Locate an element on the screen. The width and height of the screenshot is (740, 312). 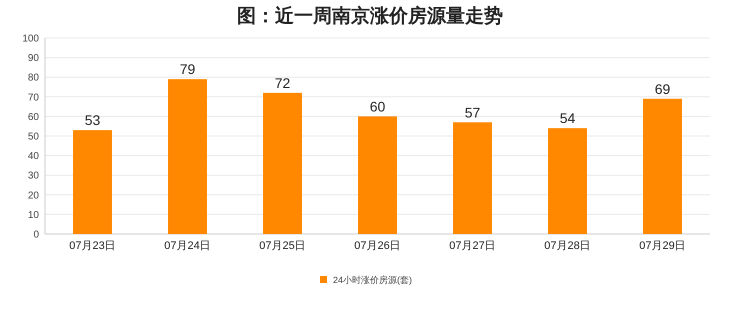
x-tick-label: 07月27日 is located at coordinates (472, 246).